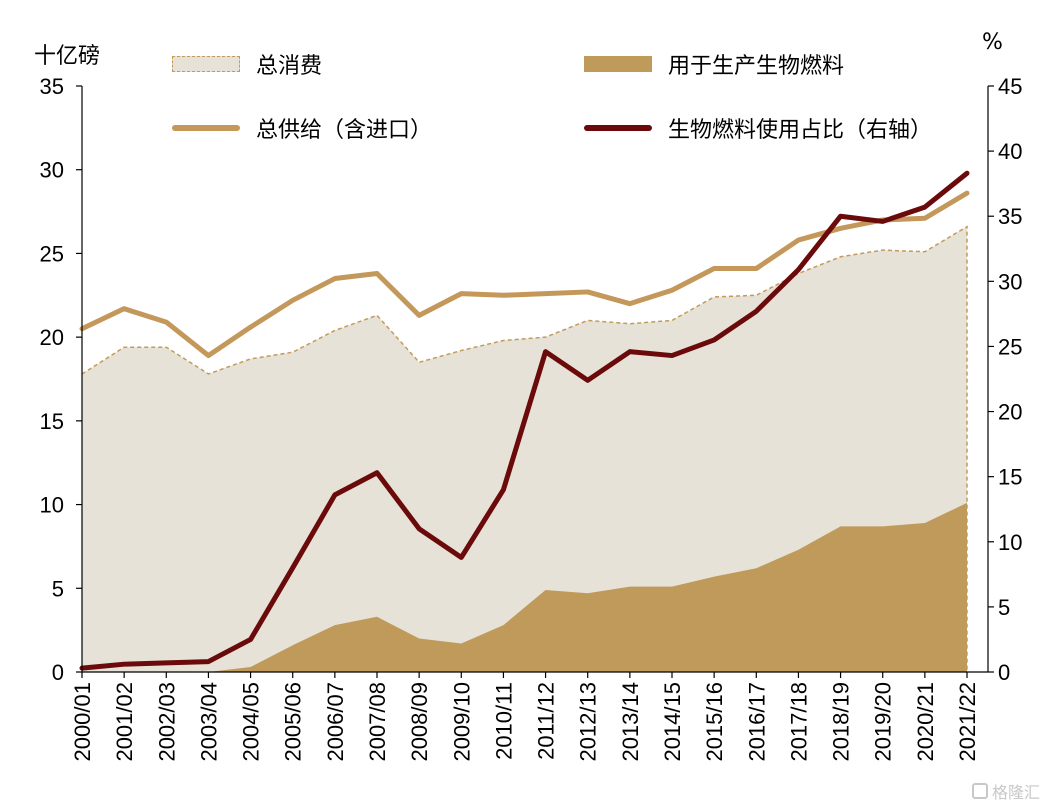 This screenshot has height=809, width=1052. Describe the element at coordinates (1004, 672) in the screenshot. I see `right-axis-tick-label: 0` at that location.